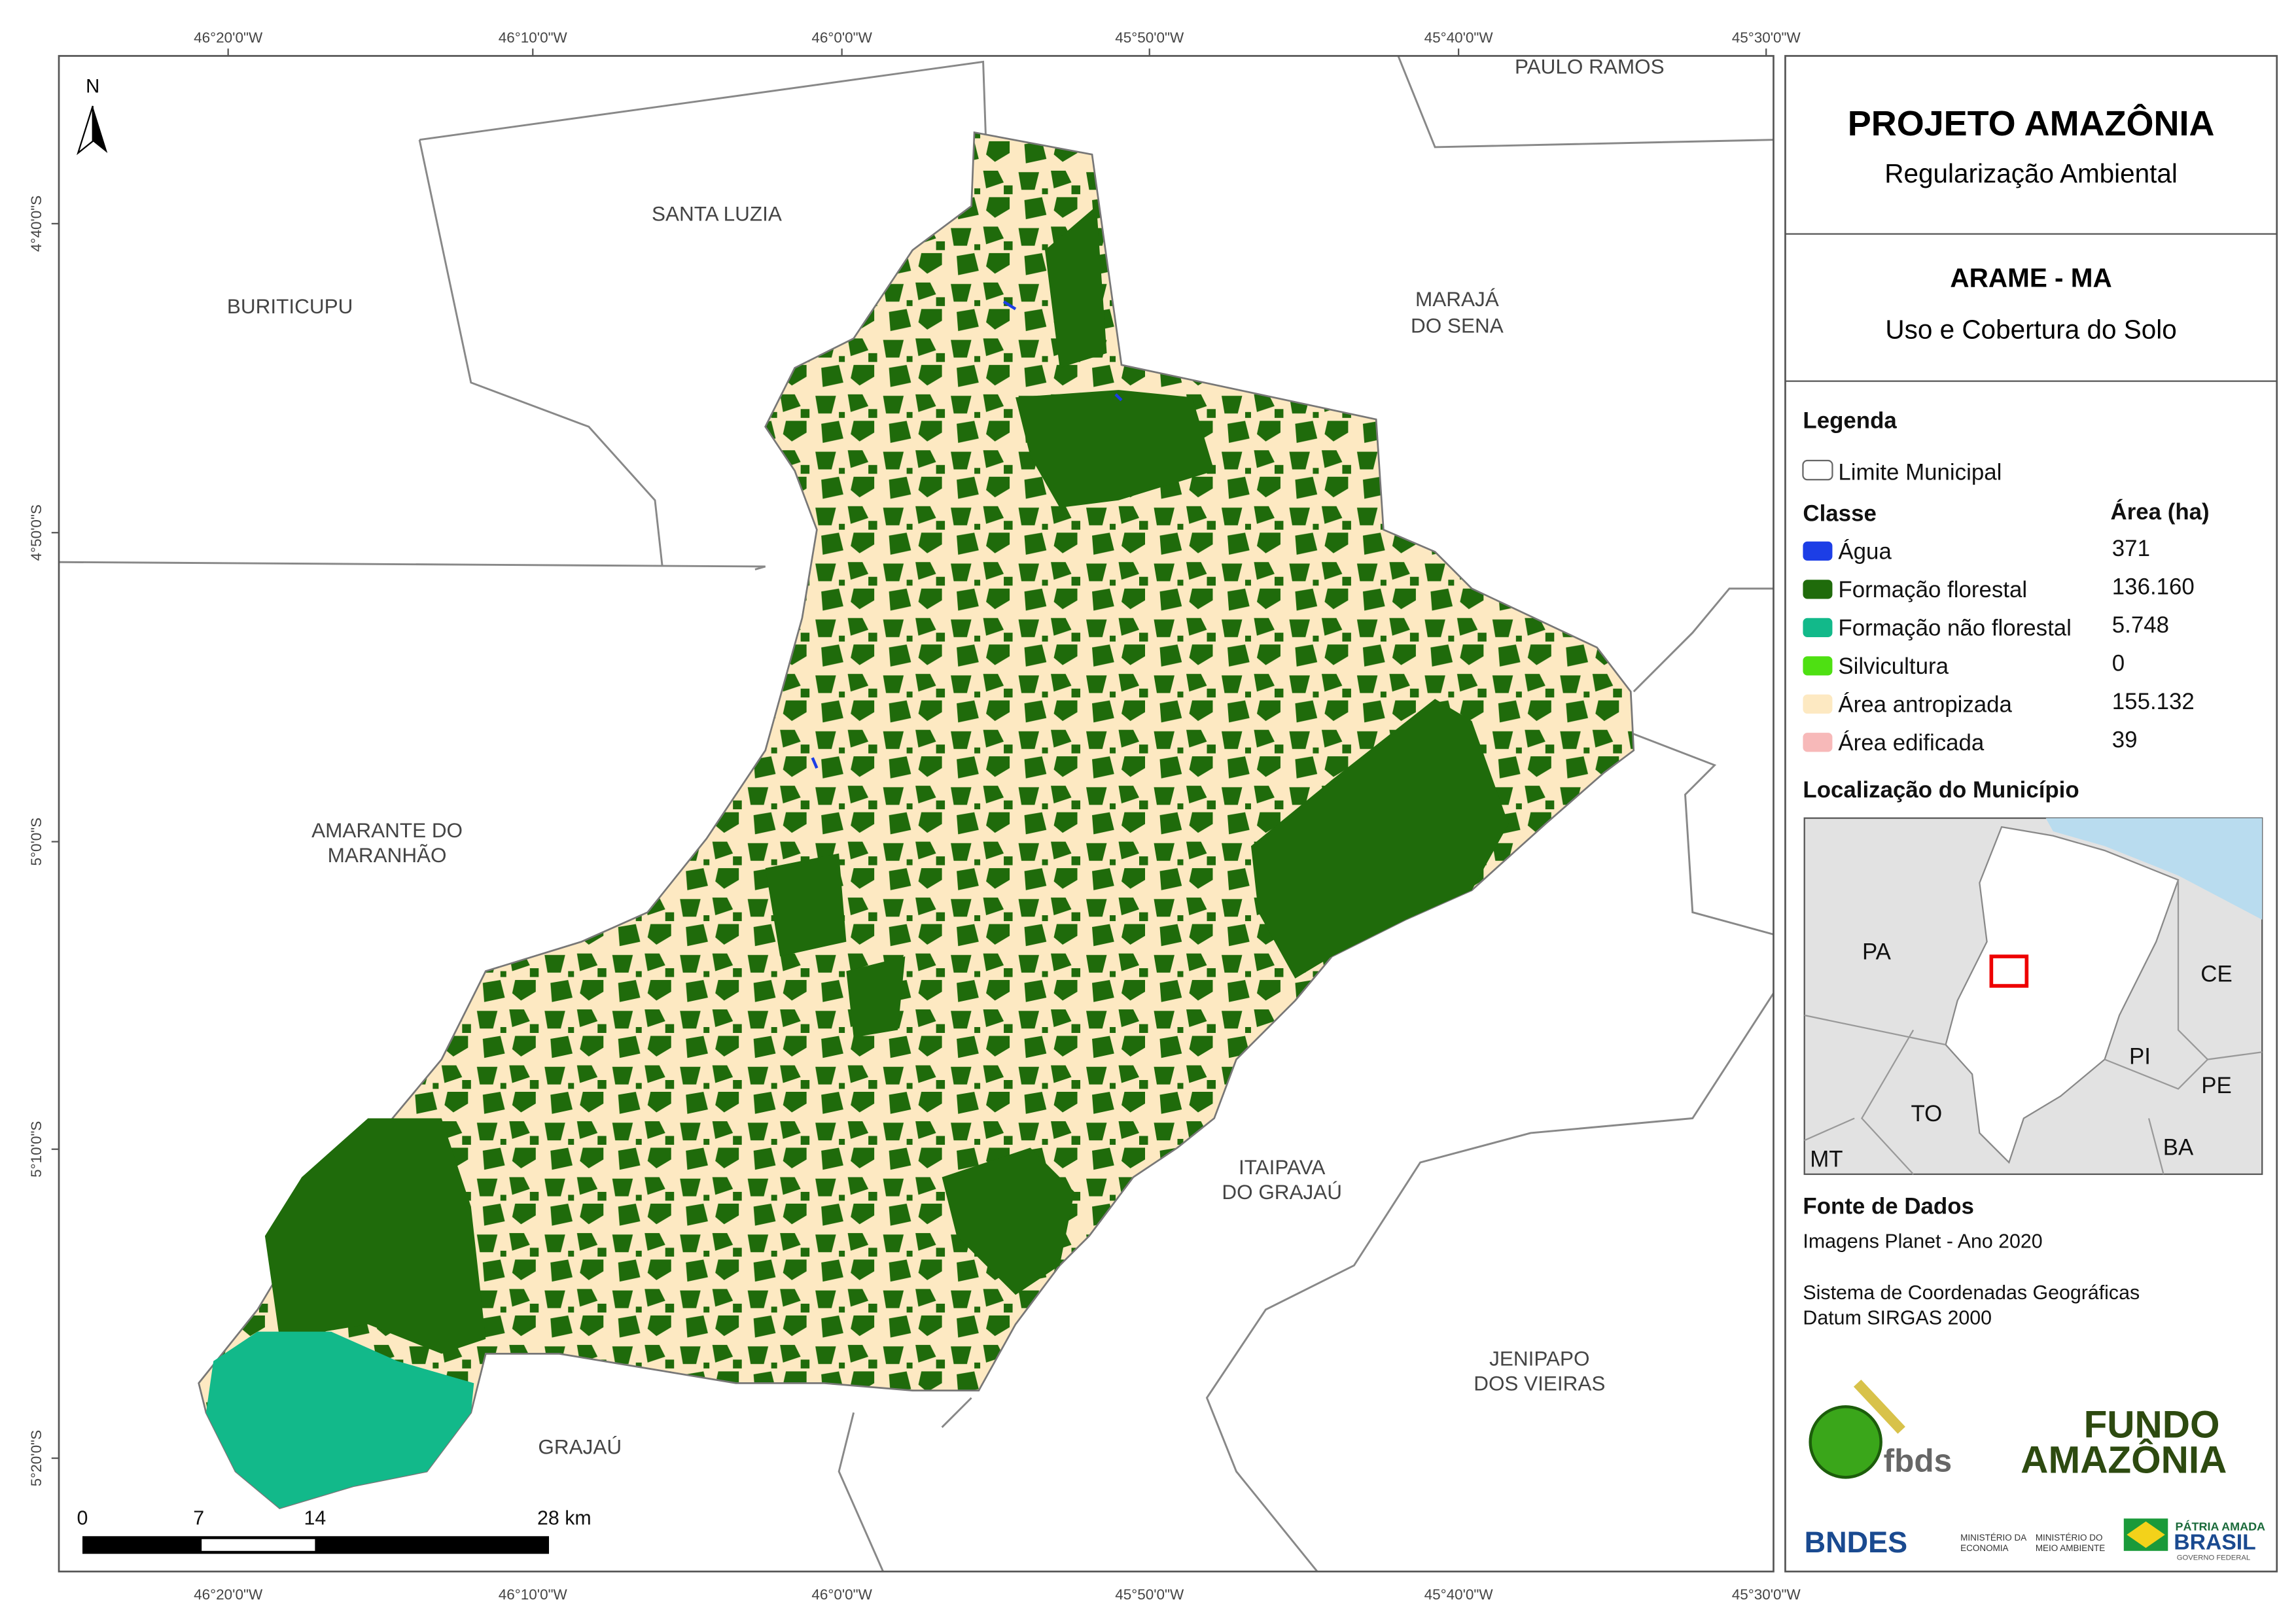 This screenshot has width=2296, height=1623. What do you see at coordinates (1839, 513) in the screenshot?
I see `class-header: Classe` at bounding box center [1839, 513].